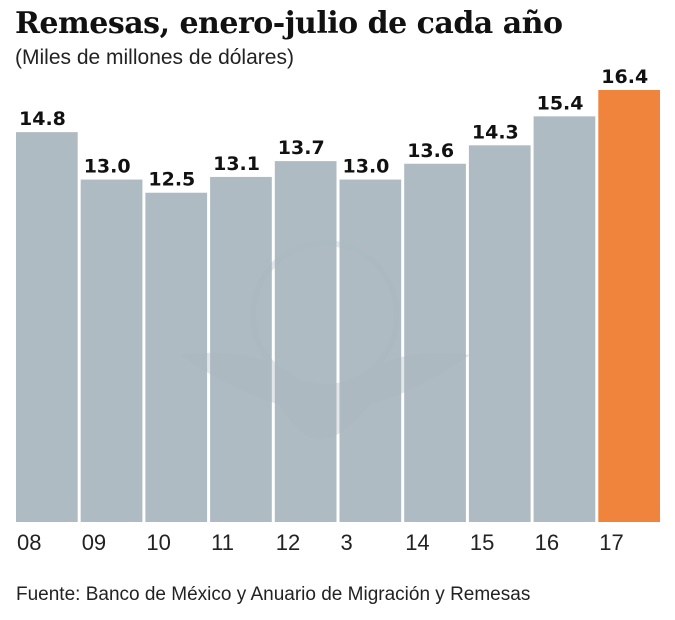  Describe the element at coordinates (624, 77) in the screenshot. I see `data-label-17: 16.4` at that location.